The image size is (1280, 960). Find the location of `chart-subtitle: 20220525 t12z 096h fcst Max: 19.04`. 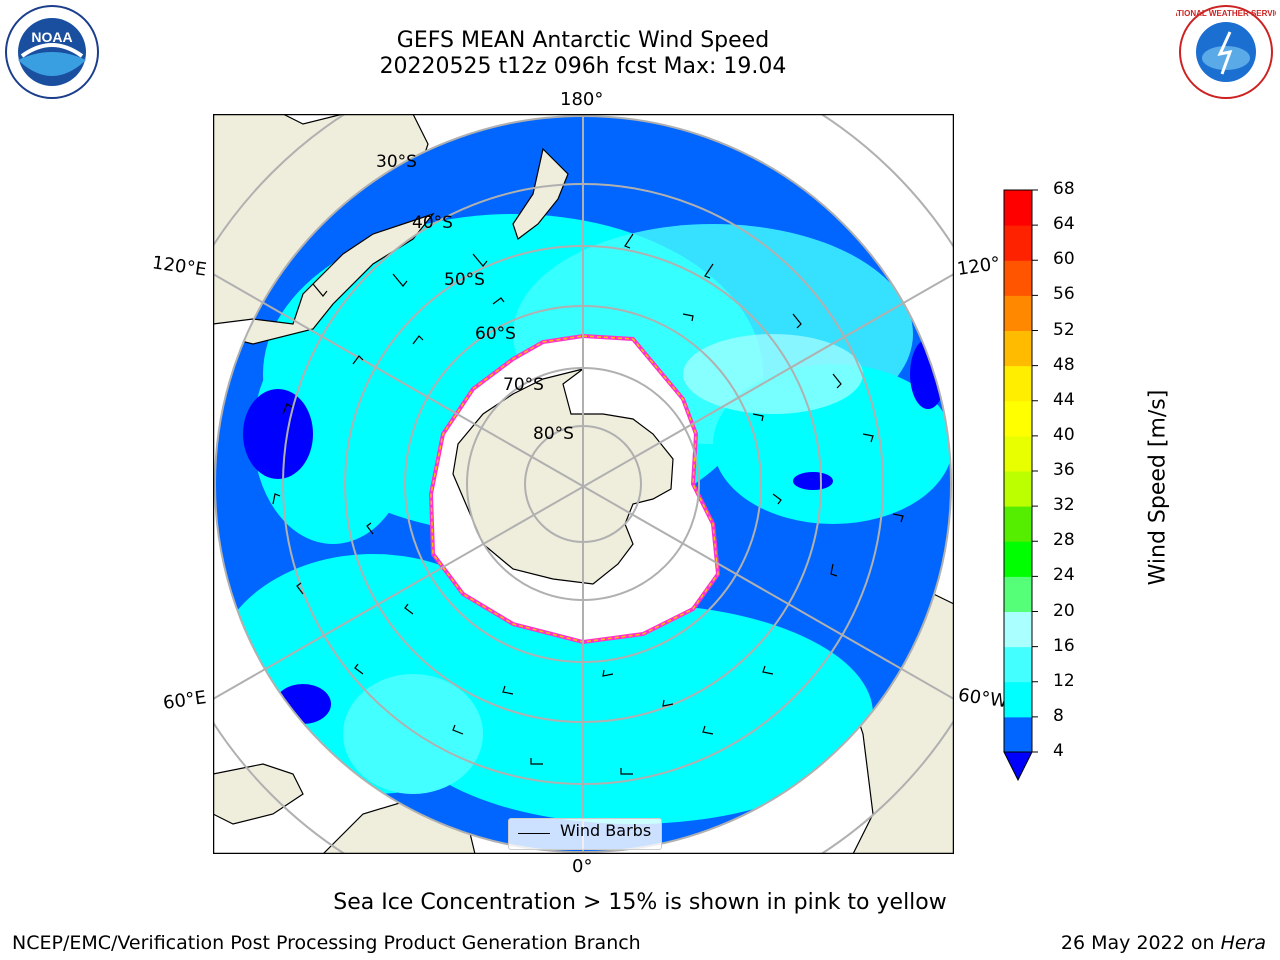

chart-subtitle: 20220525 t12z 096h fcst Max: 19.04 is located at coordinates (583, 66).